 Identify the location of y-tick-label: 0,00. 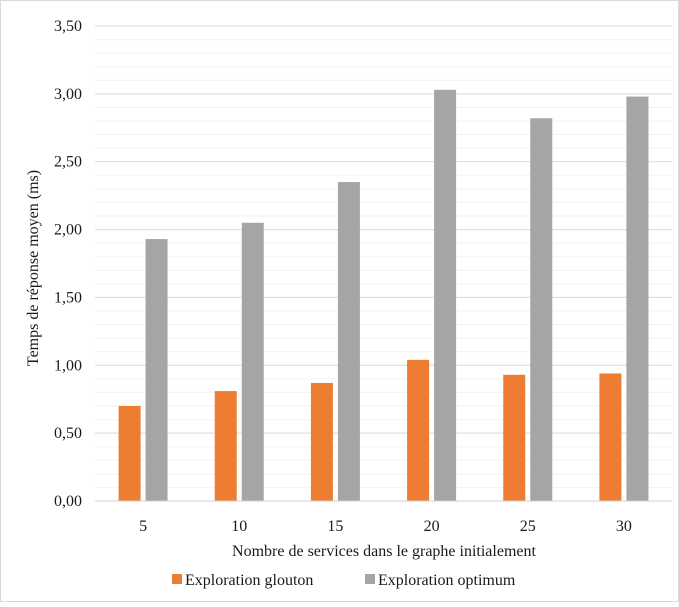
(68, 501).